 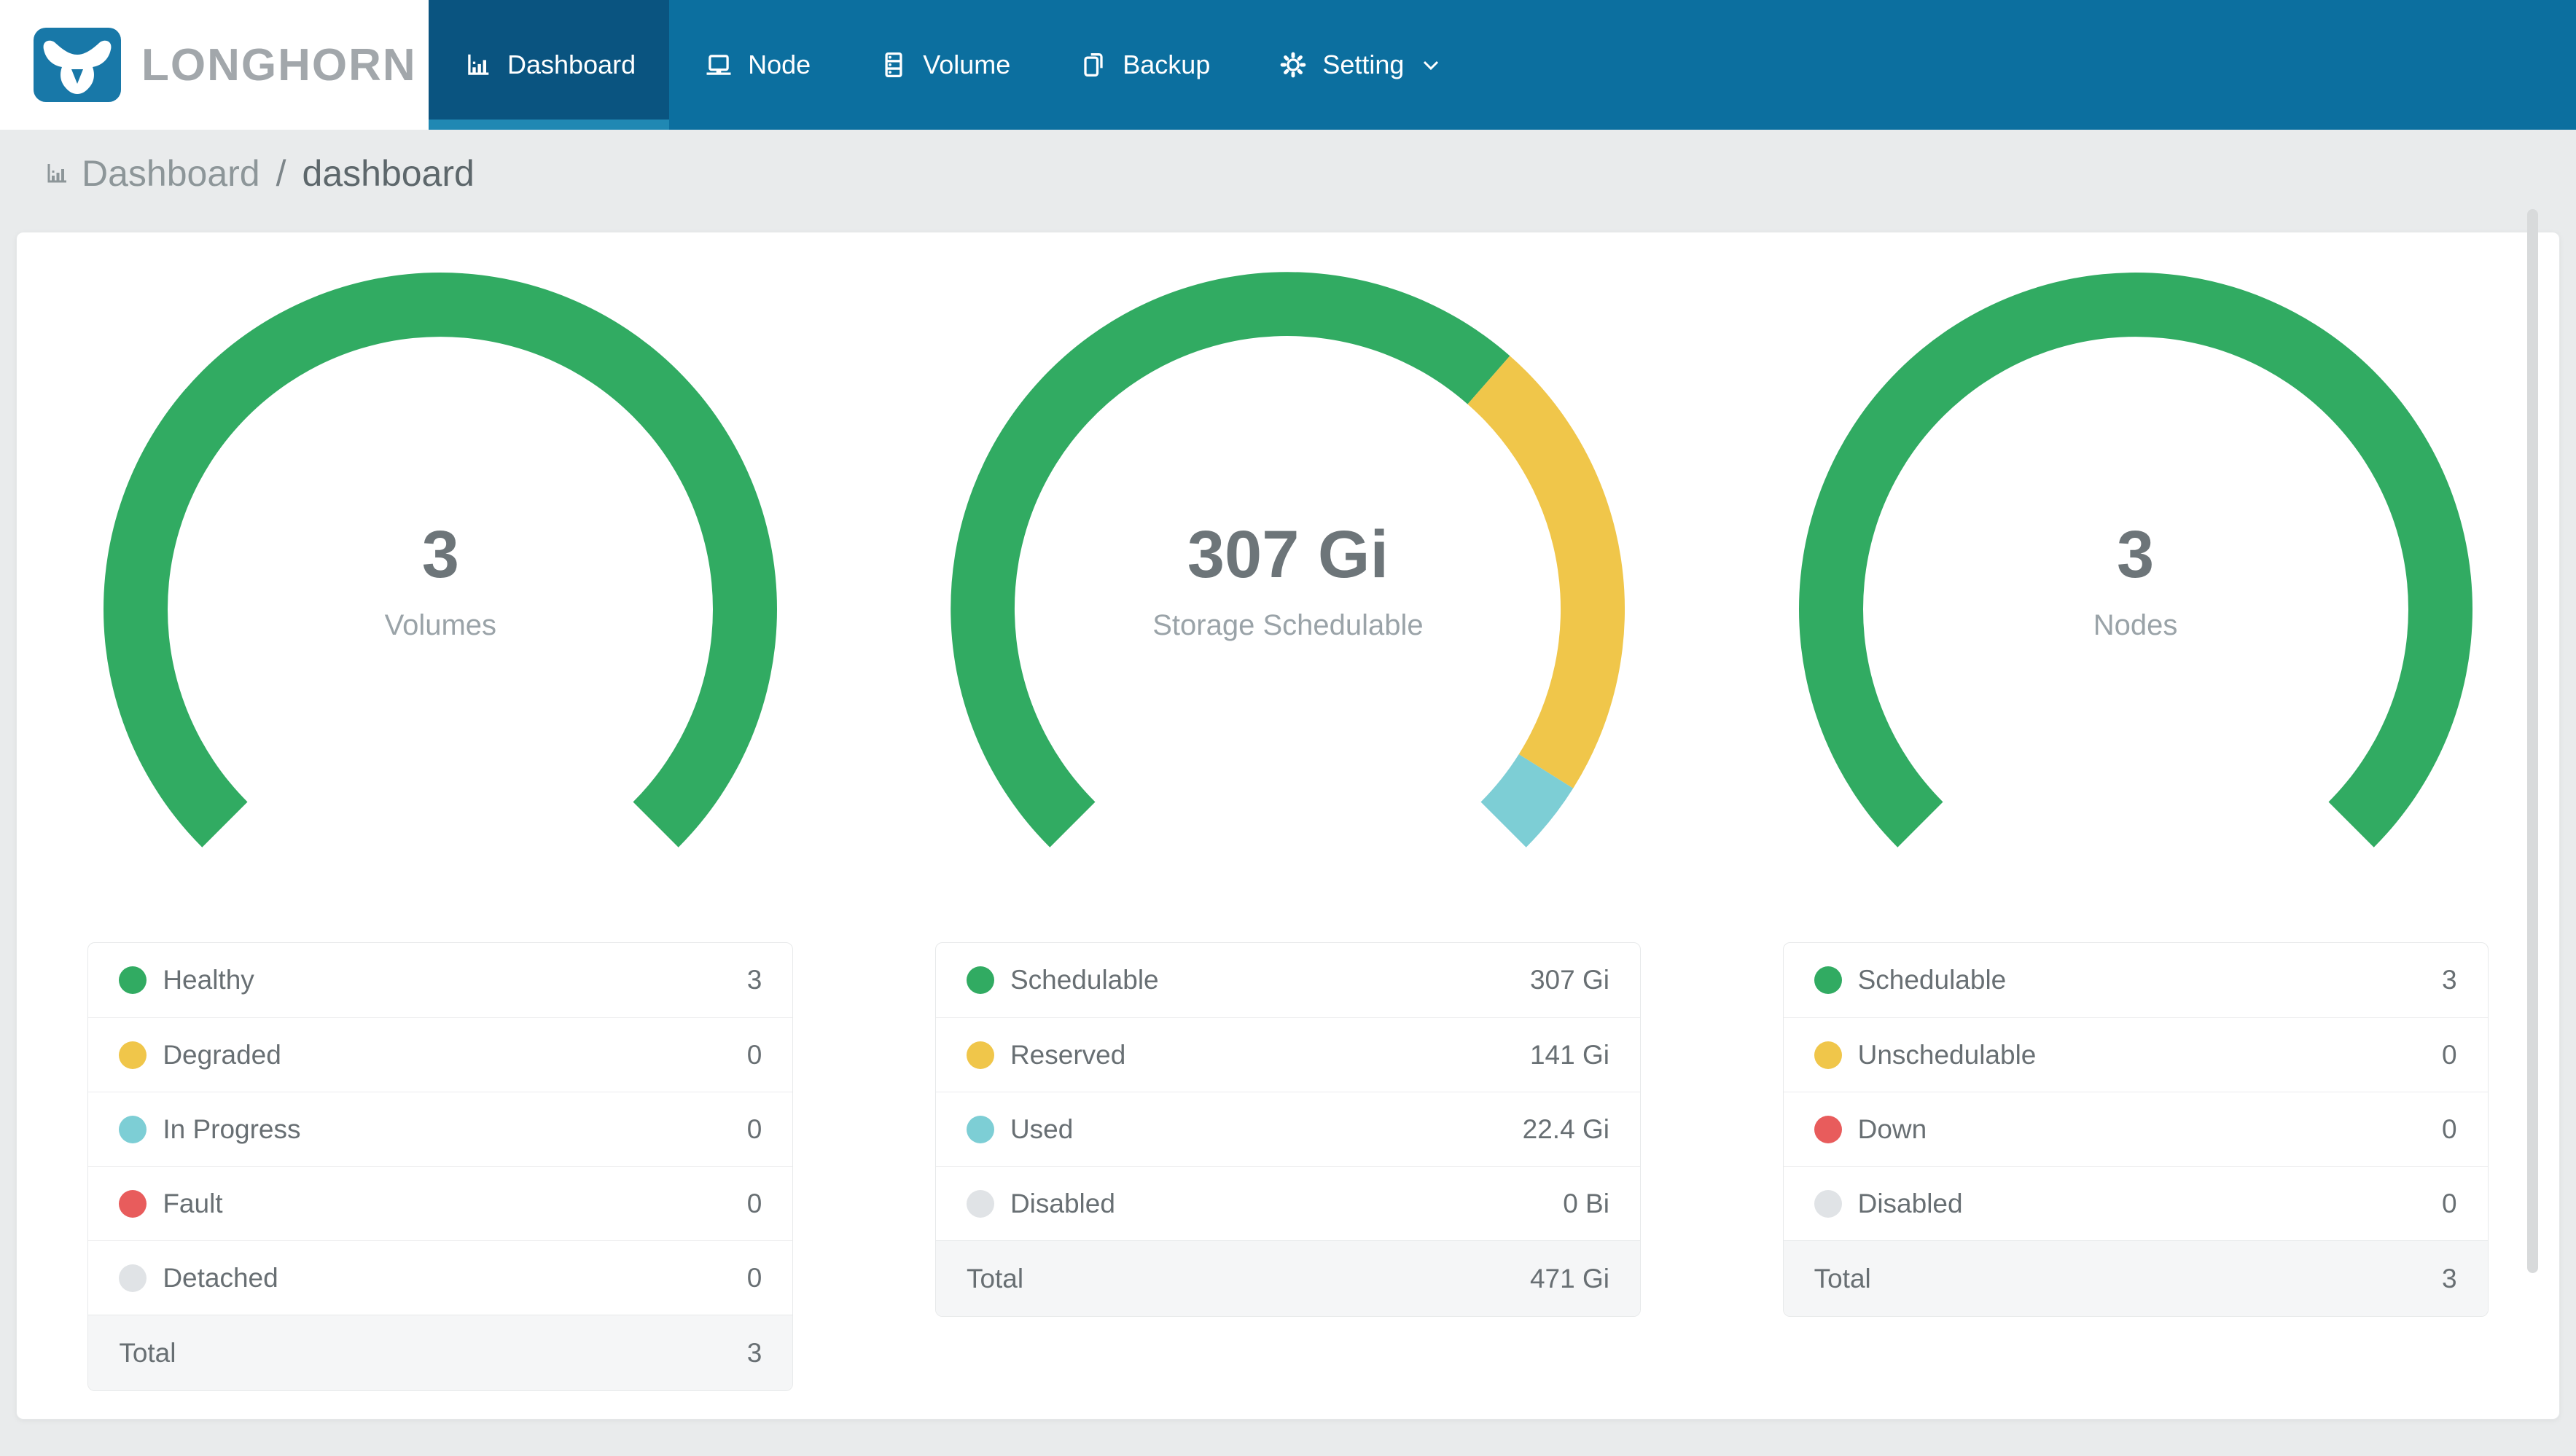 I want to click on nav-label-backup: Backup, so click(x=1167, y=64).